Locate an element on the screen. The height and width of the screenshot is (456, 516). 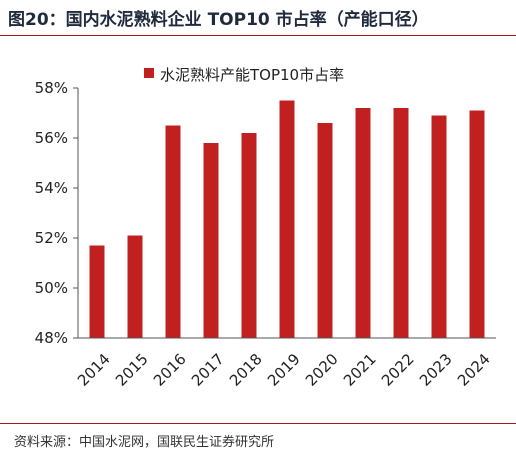
bar-2024 is located at coordinates (477, 224).